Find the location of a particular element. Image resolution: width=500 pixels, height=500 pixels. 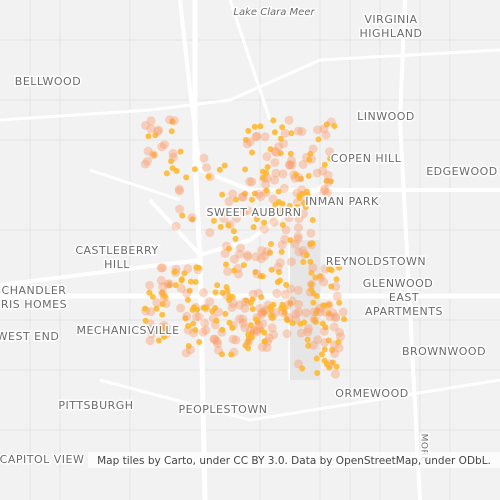

place-label: COPEN HILL is located at coordinates (366, 158).